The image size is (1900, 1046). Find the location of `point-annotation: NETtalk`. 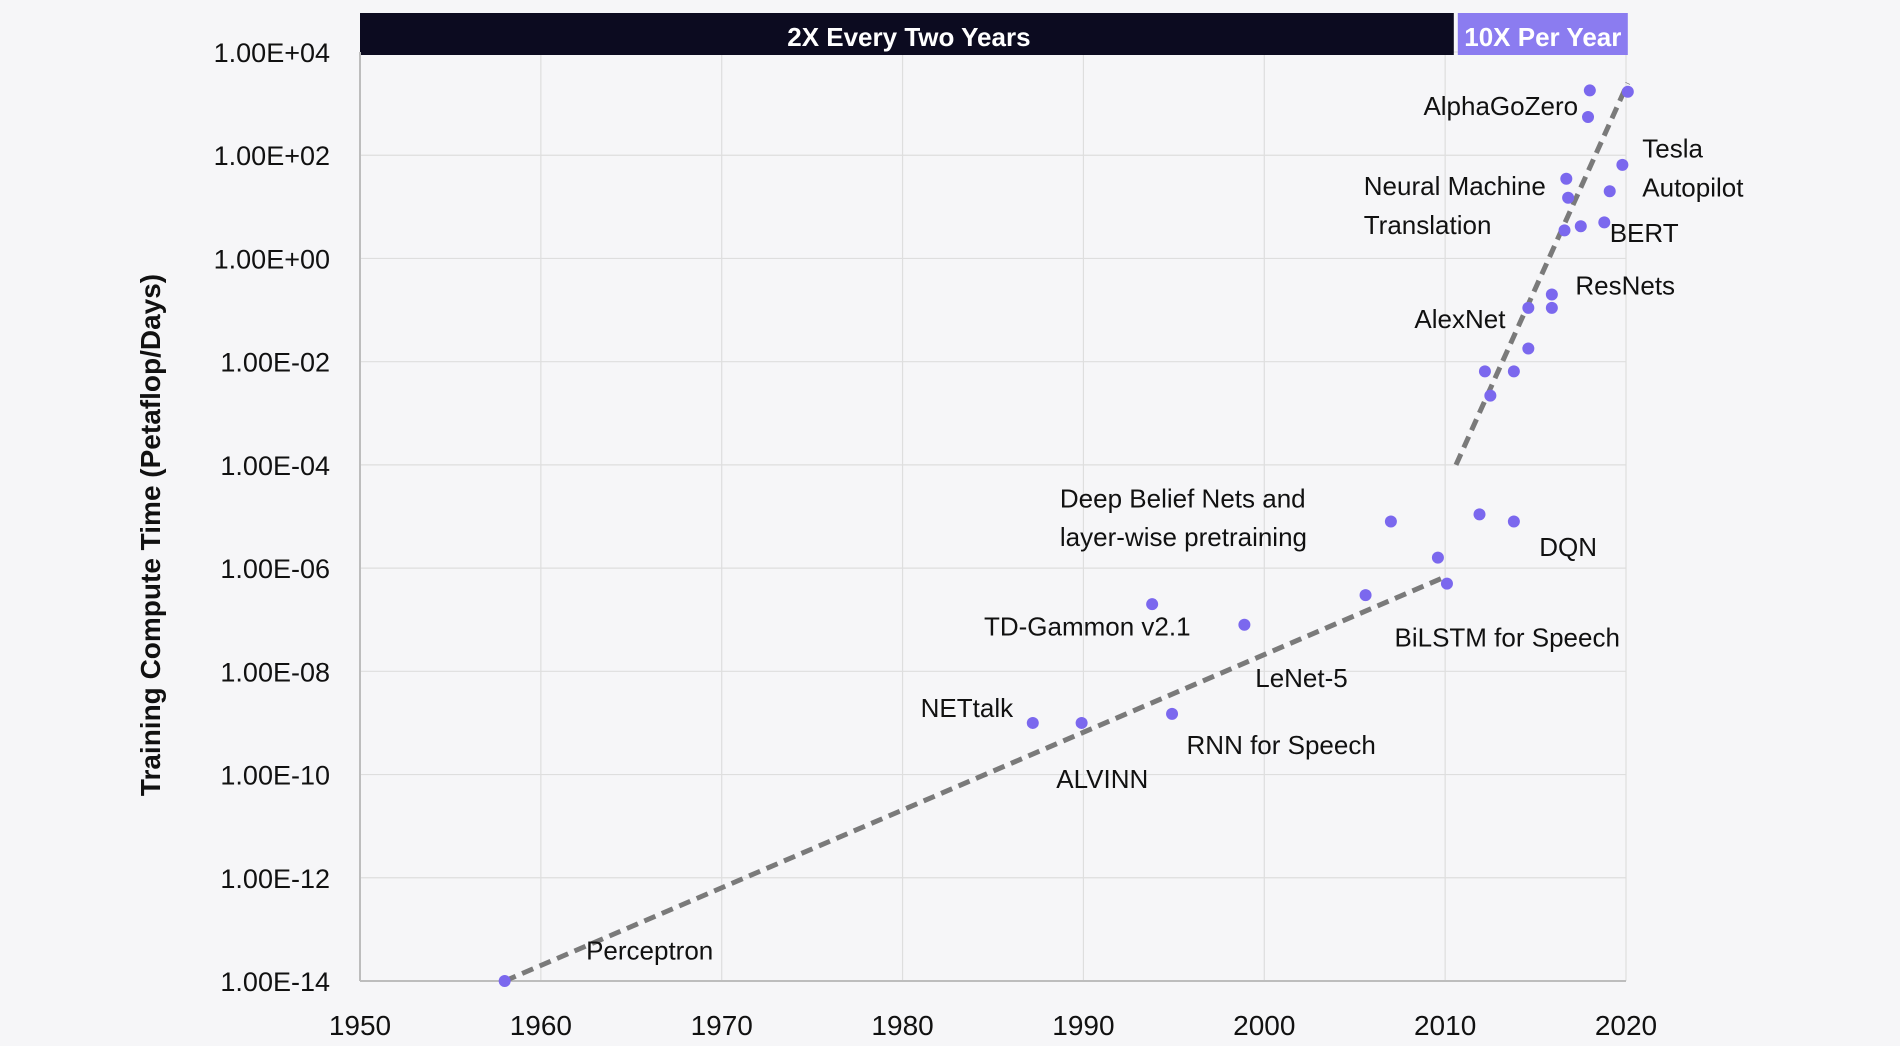

point-annotation: NETtalk is located at coordinates (967, 708).